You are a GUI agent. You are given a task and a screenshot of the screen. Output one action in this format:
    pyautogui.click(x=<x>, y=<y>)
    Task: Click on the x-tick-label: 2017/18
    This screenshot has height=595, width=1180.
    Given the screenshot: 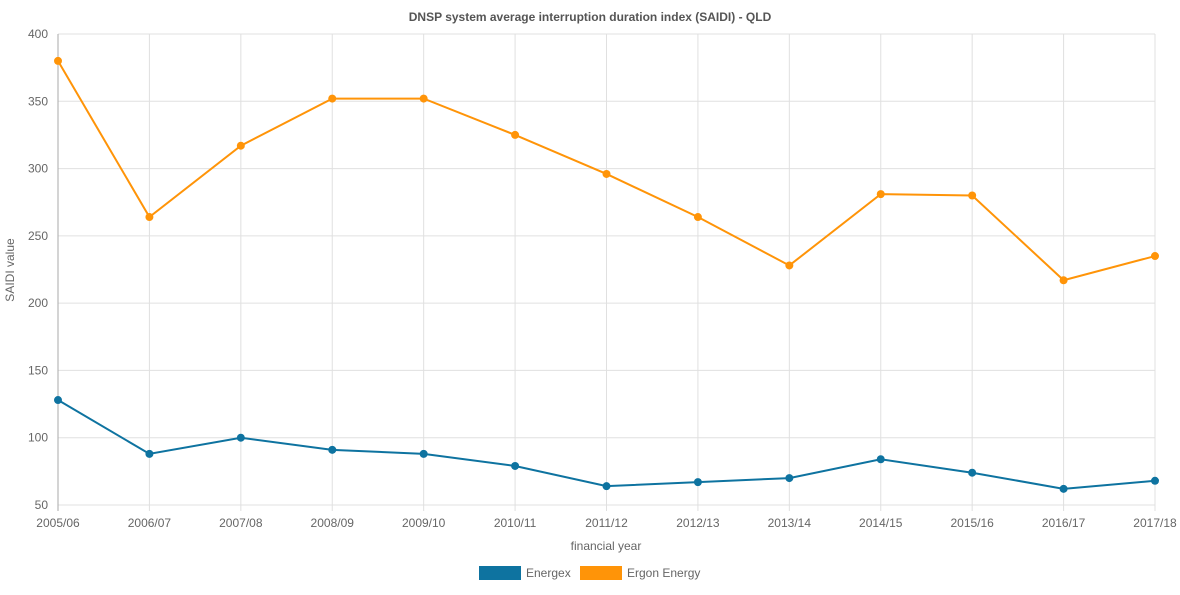 What is the action you would take?
    pyautogui.click(x=1155, y=523)
    